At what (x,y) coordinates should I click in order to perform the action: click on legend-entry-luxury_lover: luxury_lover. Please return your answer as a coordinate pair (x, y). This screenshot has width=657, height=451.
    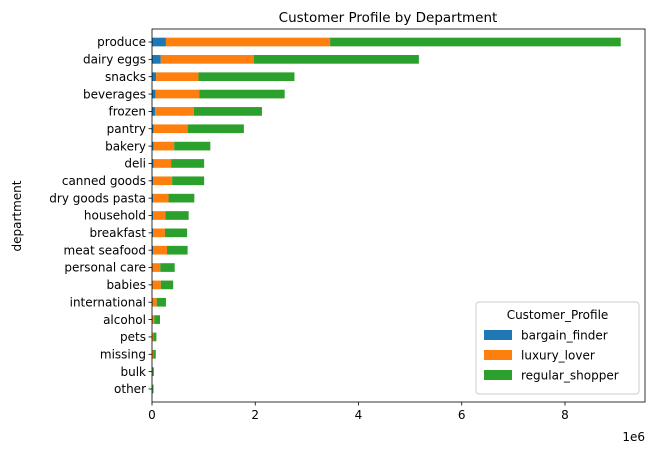
    Looking at the image, I should click on (558, 356).